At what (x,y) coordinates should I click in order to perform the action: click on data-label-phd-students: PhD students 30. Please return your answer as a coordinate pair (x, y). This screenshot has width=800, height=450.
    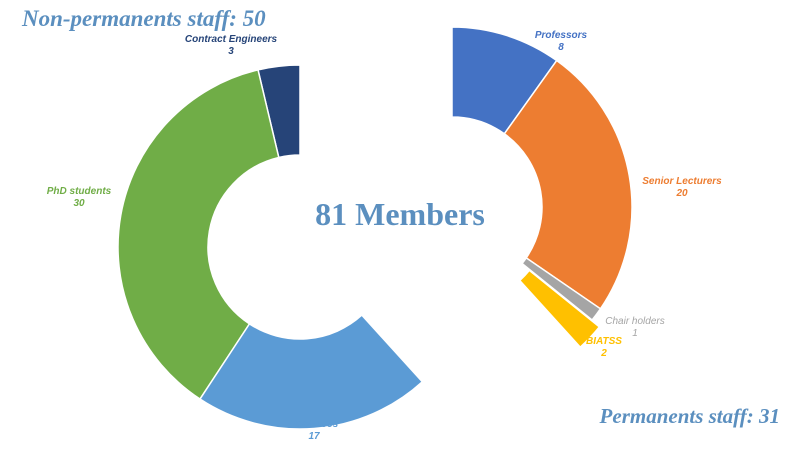
    Looking at the image, I should click on (79, 197).